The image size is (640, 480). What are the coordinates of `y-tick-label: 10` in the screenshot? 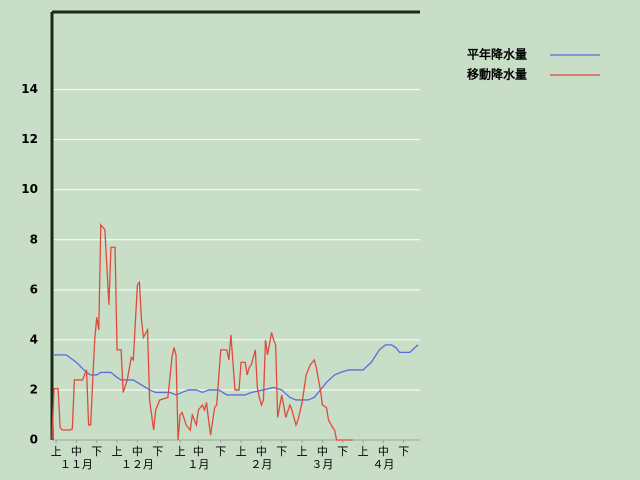 It's located at (29, 189).